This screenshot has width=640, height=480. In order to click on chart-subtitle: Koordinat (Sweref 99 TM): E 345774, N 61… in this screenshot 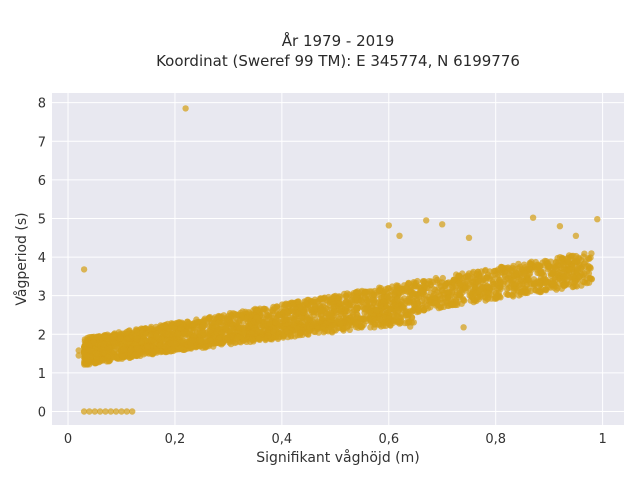, I will do `click(338, 61)`.